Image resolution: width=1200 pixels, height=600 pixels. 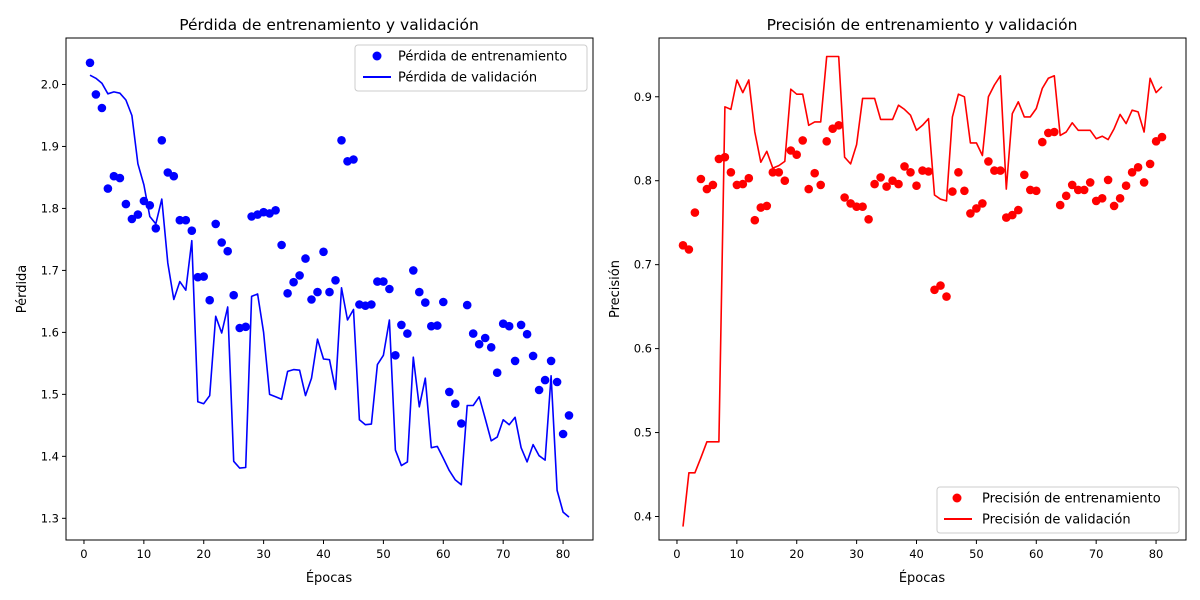 I want to click on x-tick-label: 40, so click(x=323, y=554).